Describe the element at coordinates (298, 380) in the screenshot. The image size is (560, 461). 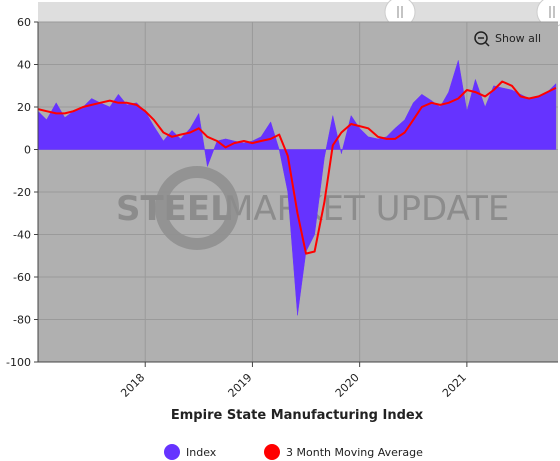
I see `x-axis: 2018 2019 2020 2021` at that location.